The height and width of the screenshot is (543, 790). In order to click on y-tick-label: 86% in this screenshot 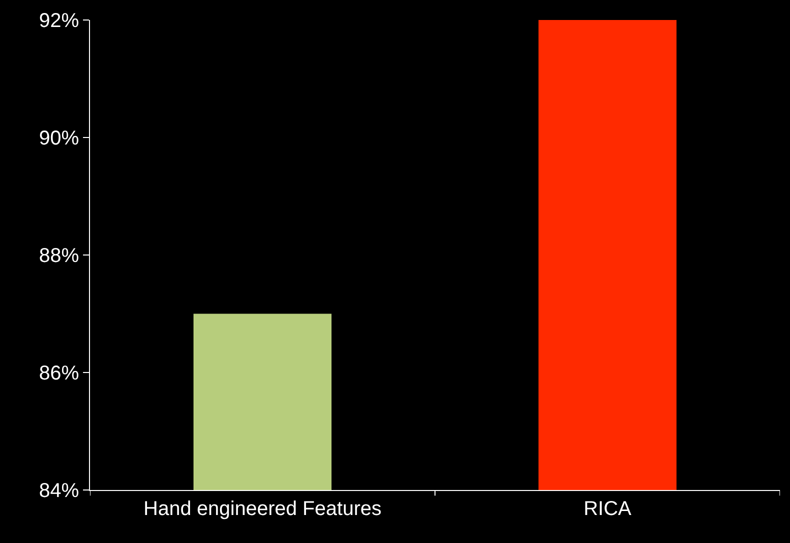, I will do `click(59, 373)`.